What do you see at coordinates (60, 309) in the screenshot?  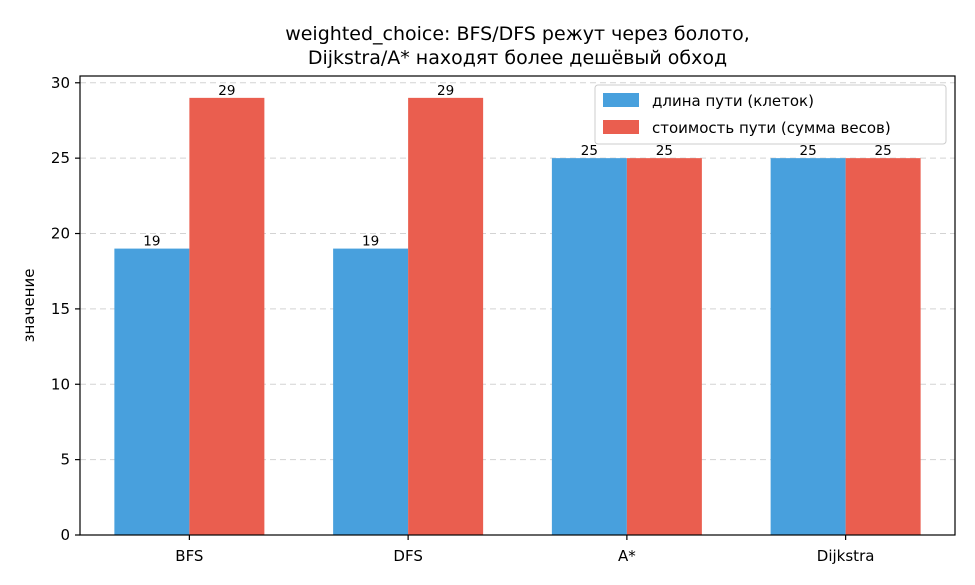 I see `y-tick-label: 15` at bounding box center [60, 309].